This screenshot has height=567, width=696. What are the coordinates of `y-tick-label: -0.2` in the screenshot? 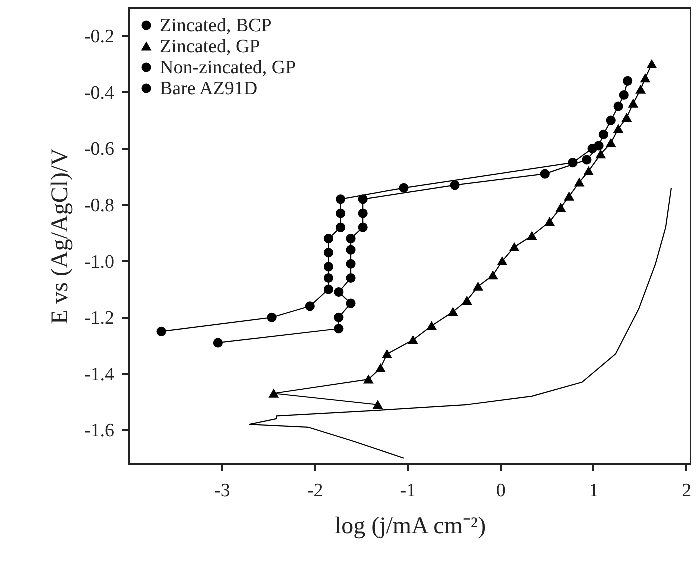 It's located at (99, 37).